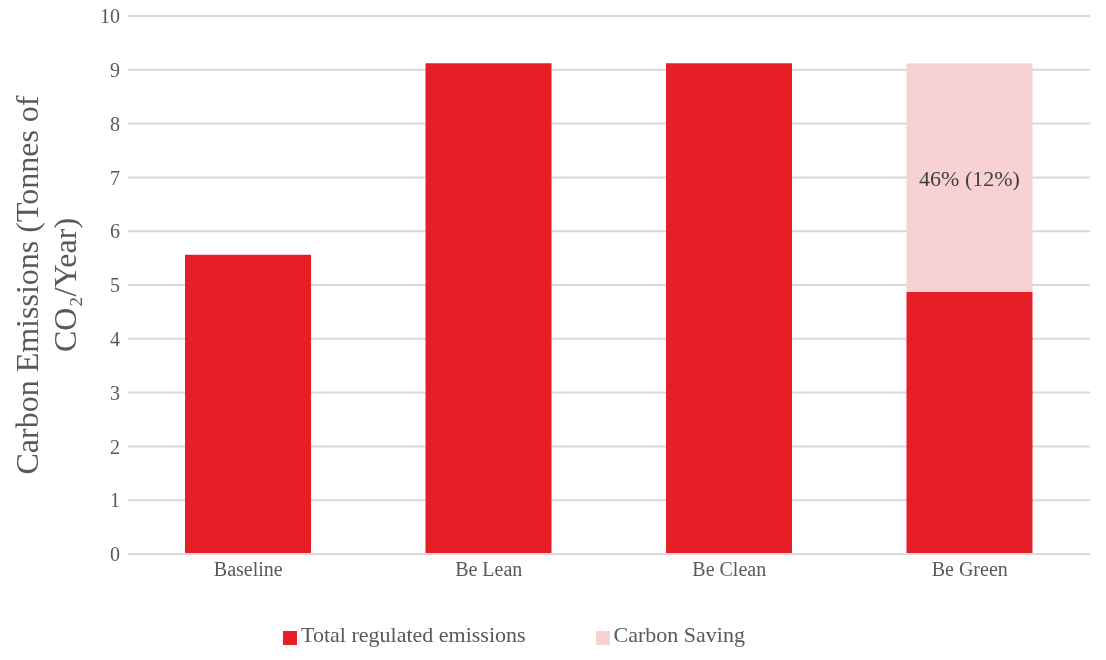 The width and height of the screenshot is (1106, 660). What do you see at coordinates (115, 69) in the screenshot?
I see `y-tick-label: 9` at bounding box center [115, 69].